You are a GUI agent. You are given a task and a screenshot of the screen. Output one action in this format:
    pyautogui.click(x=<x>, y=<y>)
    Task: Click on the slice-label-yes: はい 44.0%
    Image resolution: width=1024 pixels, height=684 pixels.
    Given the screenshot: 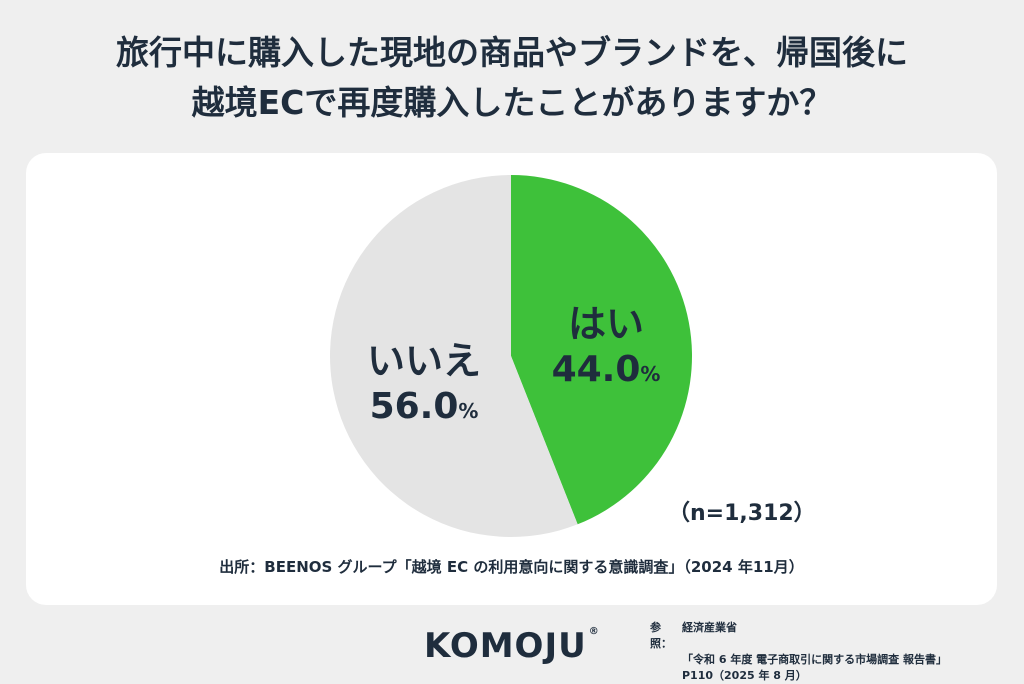 What is the action you would take?
    pyautogui.click(x=606, y=349)
    